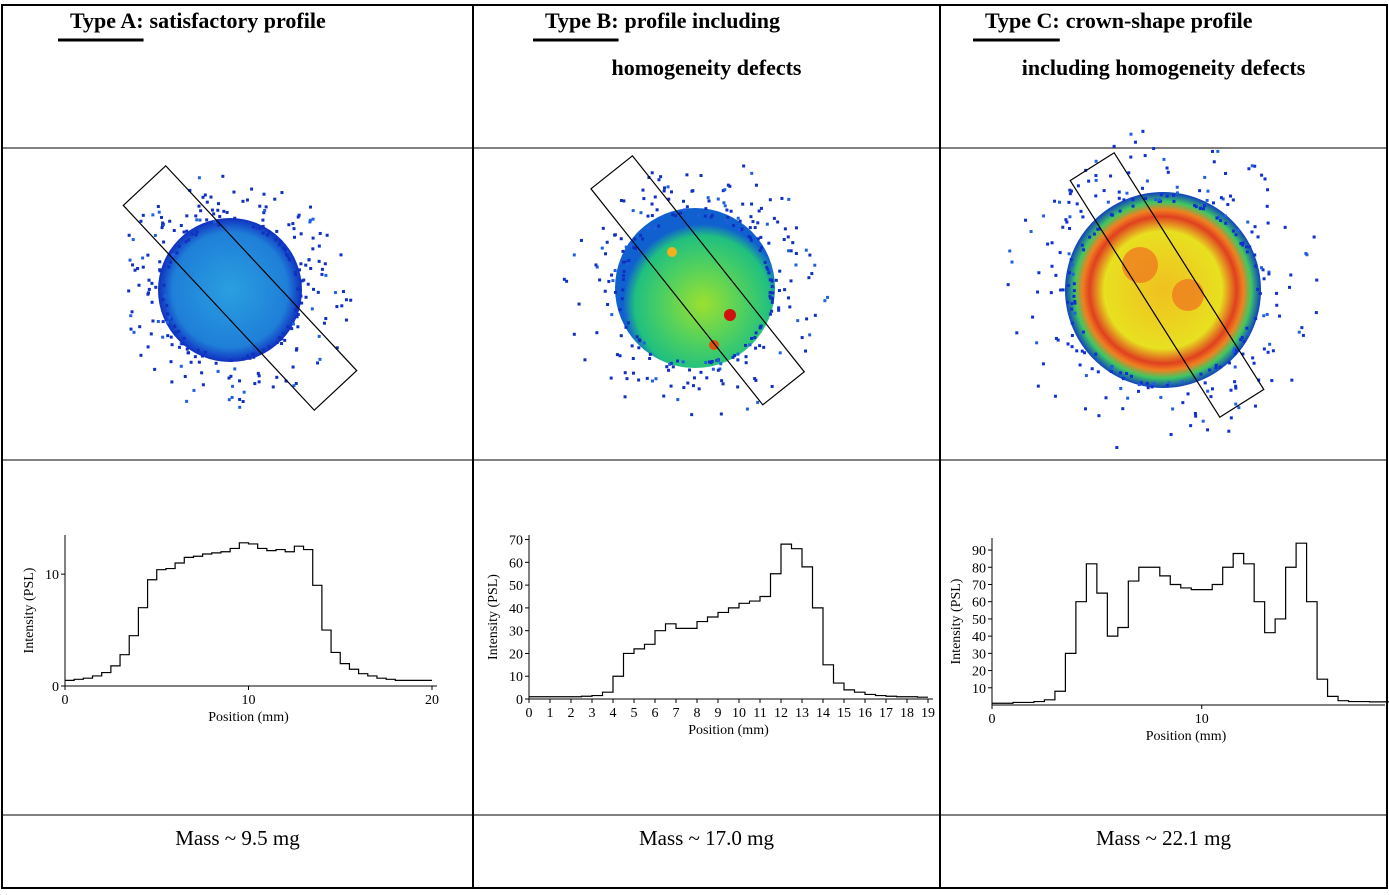 Image resolution: width=1389 pixels, height=895 pixels. Describe the element at coordinates (907, 713) in the screenshot. I see `x-tick-label: 18` at that location.